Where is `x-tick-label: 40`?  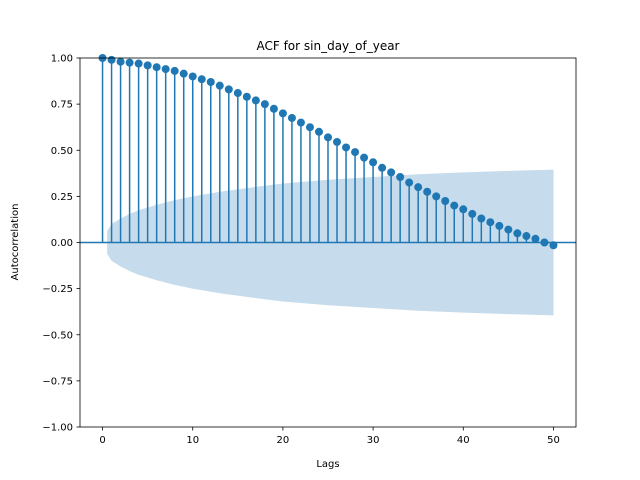 x-tick-label: 40 is located at coordinates (463, 440).